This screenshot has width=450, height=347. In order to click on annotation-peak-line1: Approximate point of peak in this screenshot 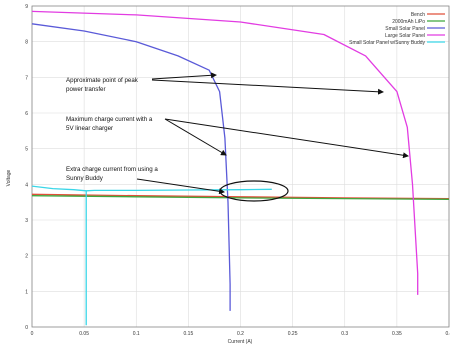, I will do `click(102, 80)`.